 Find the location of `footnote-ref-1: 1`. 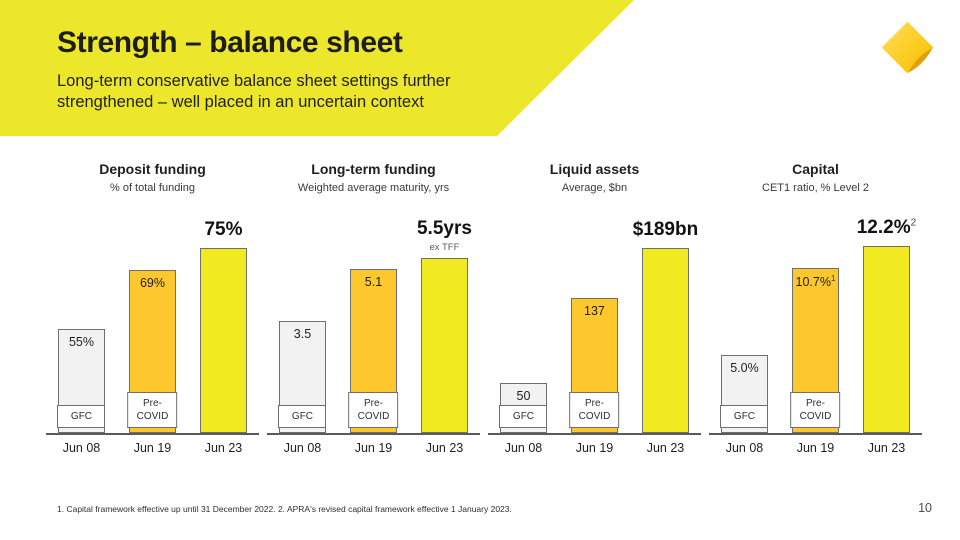

footnote-ref-1: 1 is located at coordinates (833, 279).